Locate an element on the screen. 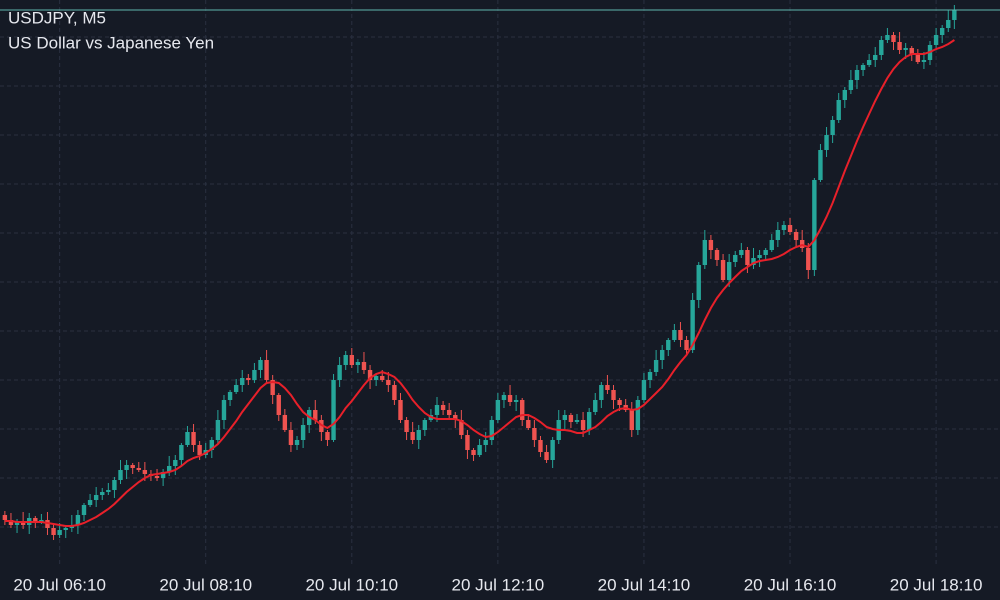 The width and height of the screenshot is (1000, 600). x-tick-label: 20 Jul 06:10 is located at coordinates (59, 584).